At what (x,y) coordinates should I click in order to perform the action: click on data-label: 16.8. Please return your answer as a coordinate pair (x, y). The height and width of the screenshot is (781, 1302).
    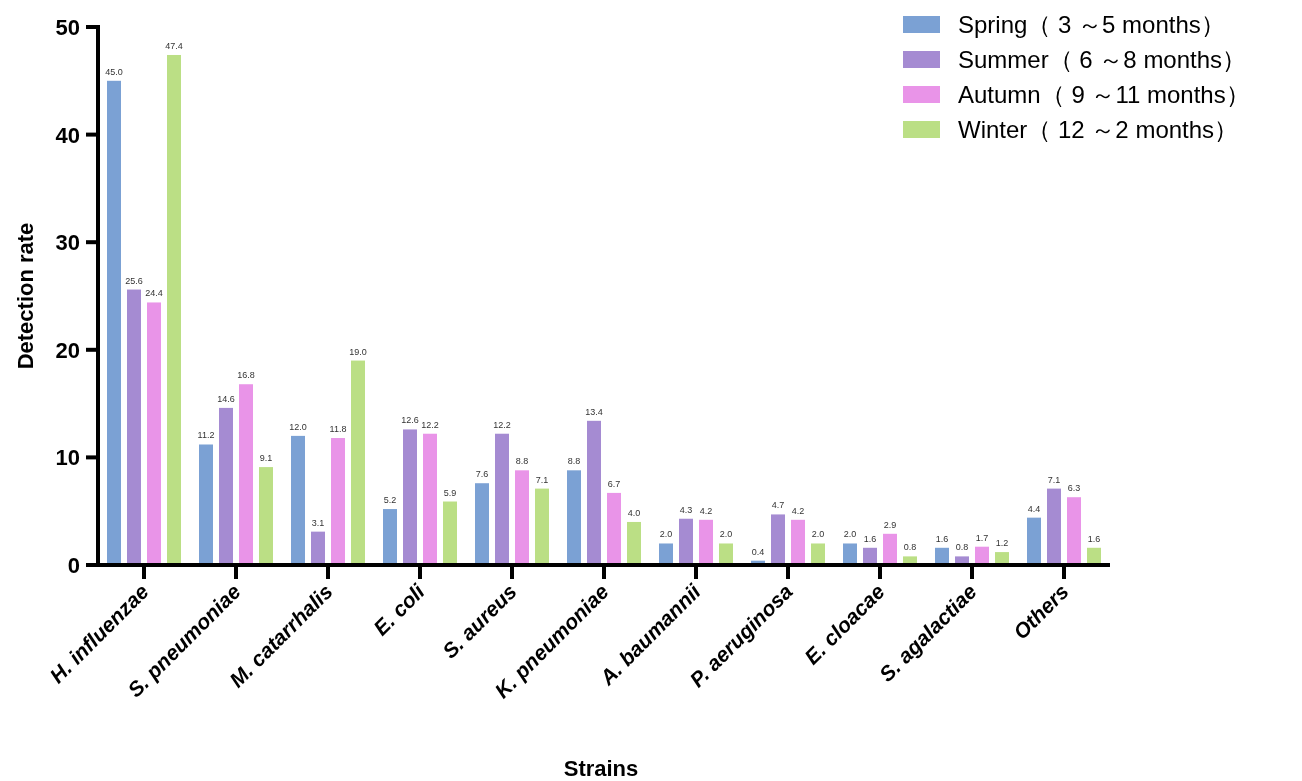
    Looking at the image, I should click on (246, 375).